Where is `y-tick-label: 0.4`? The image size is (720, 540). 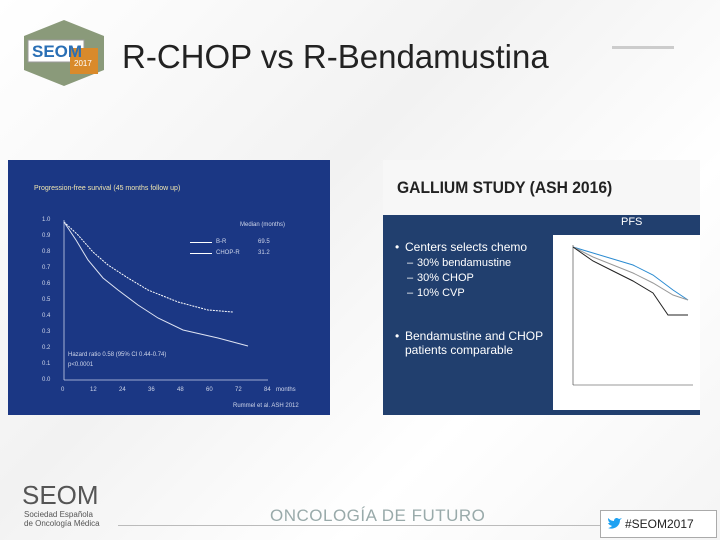
y-tick-label: 0.4 is located at coordinates (46, 316).